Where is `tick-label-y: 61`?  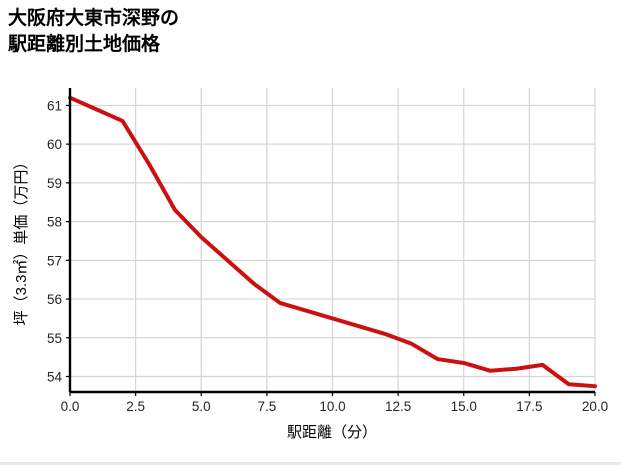
tick-label-y: 61 is located at coordinates (54, 105).